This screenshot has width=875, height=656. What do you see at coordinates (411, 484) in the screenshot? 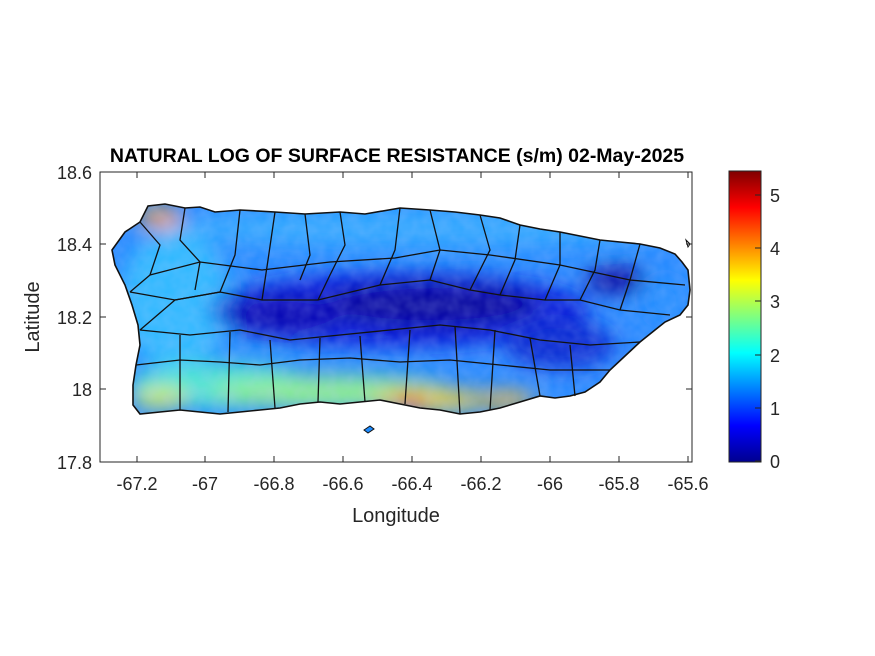
I see `x-tick-label: -66.4` at bounding box center [411, 484].